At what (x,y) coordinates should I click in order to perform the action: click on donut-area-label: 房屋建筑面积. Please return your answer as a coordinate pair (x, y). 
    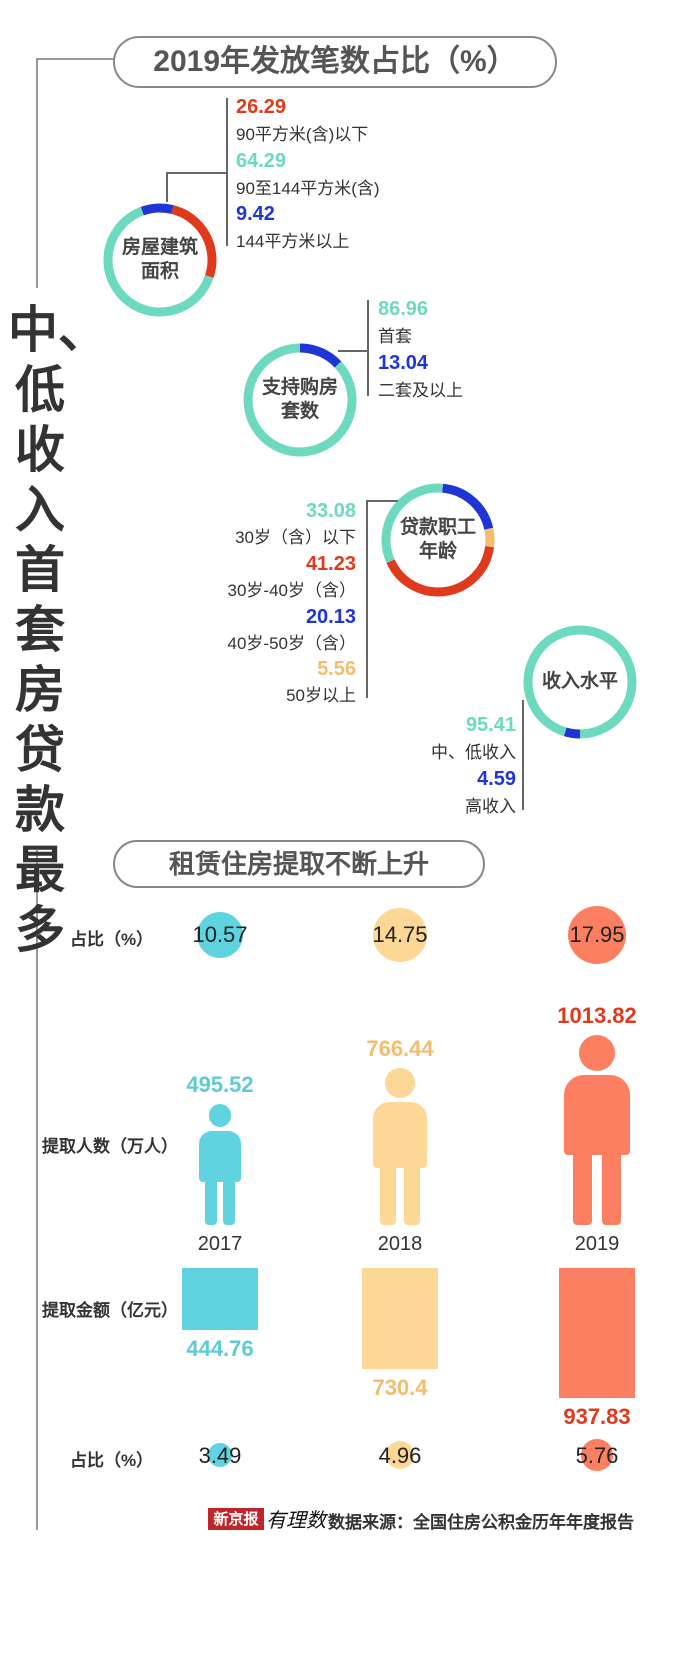
    Looking at the image, I should click on (159, 259).